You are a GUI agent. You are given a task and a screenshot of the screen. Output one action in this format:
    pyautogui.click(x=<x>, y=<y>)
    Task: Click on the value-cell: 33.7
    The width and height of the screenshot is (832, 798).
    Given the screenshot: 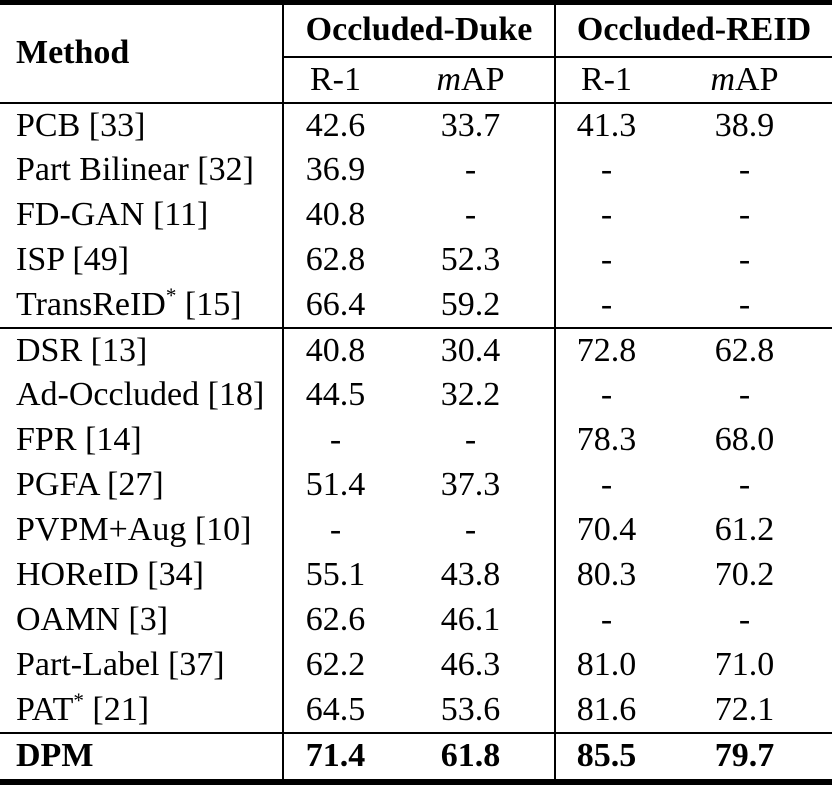 What is the action you would take?
    pyautogui.click(x=470, y=125)
    